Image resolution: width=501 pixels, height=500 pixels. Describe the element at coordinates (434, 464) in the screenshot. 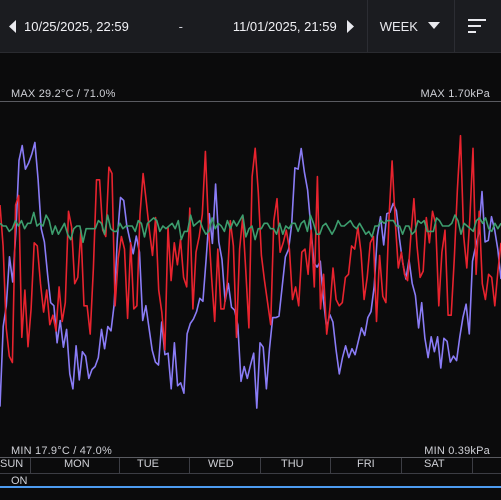

I see `day-label-sat: SAT` at that location.